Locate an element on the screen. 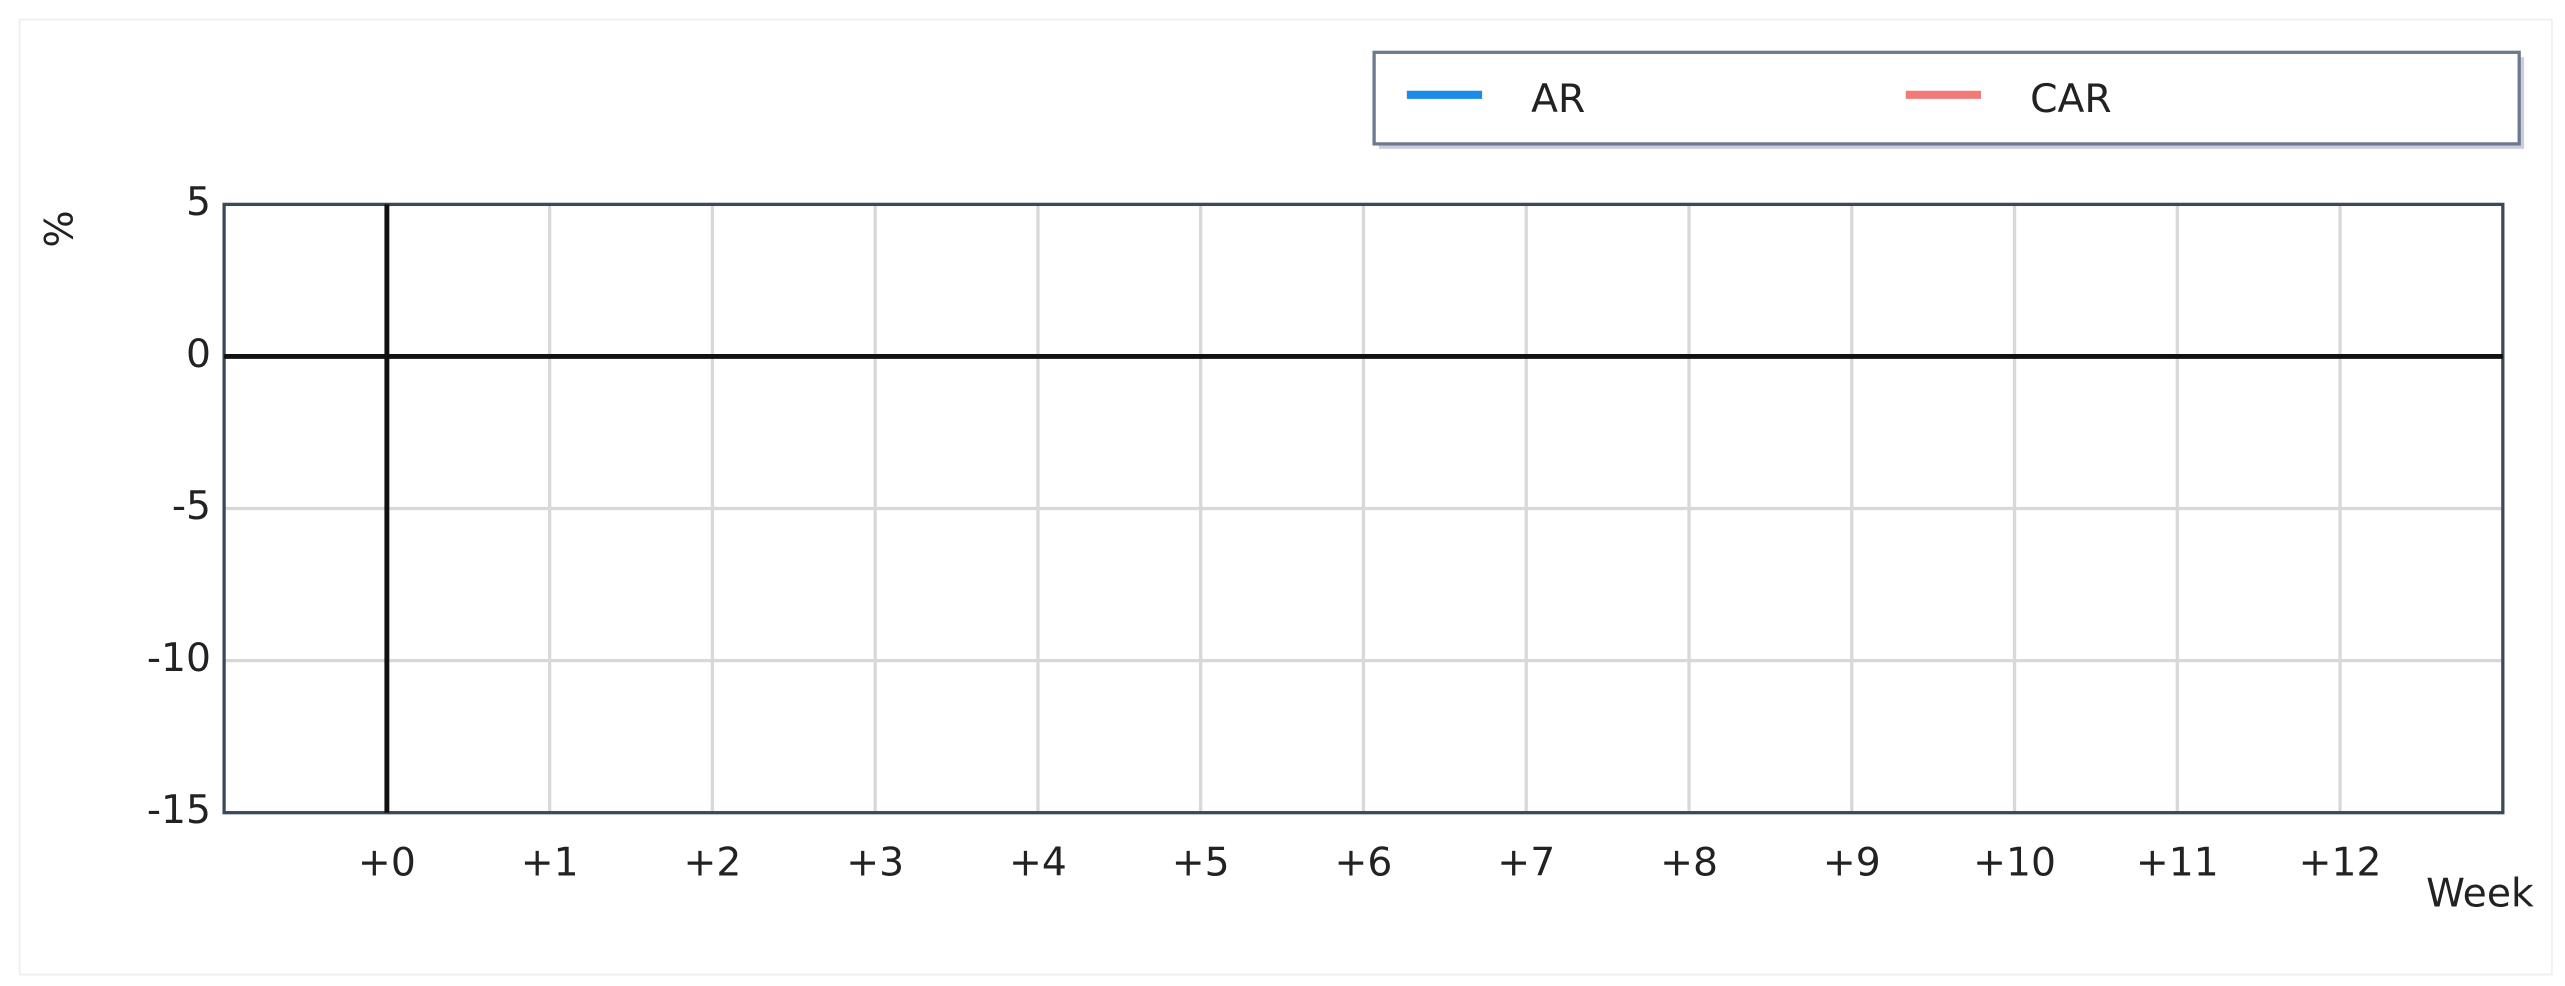 This screenshot has width=2565, height=986. y-tick-label: -15 is located at coordinates (179, 810).